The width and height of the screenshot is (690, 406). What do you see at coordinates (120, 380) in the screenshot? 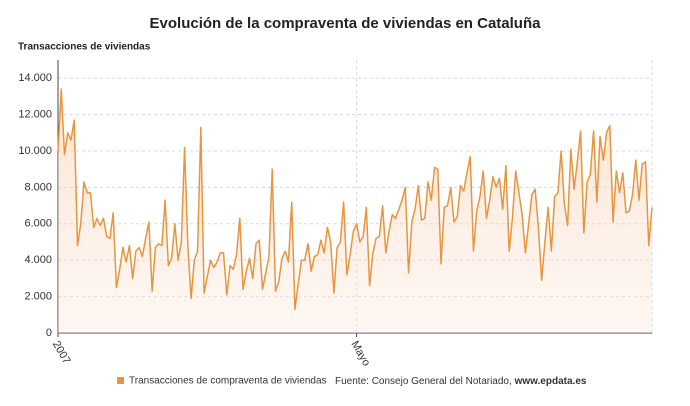
I see `legend-swatch` at bounding box center [120, 380].